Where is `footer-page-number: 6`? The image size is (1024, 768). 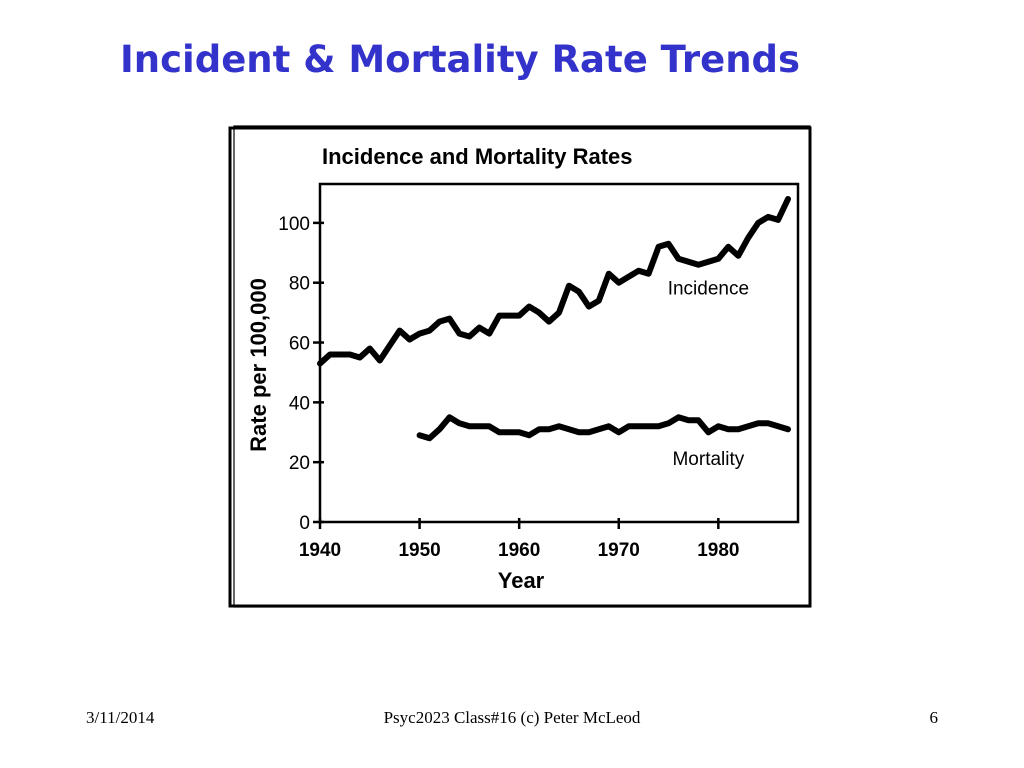
footer-page-number: 6 is located at coordinates (934, 717).